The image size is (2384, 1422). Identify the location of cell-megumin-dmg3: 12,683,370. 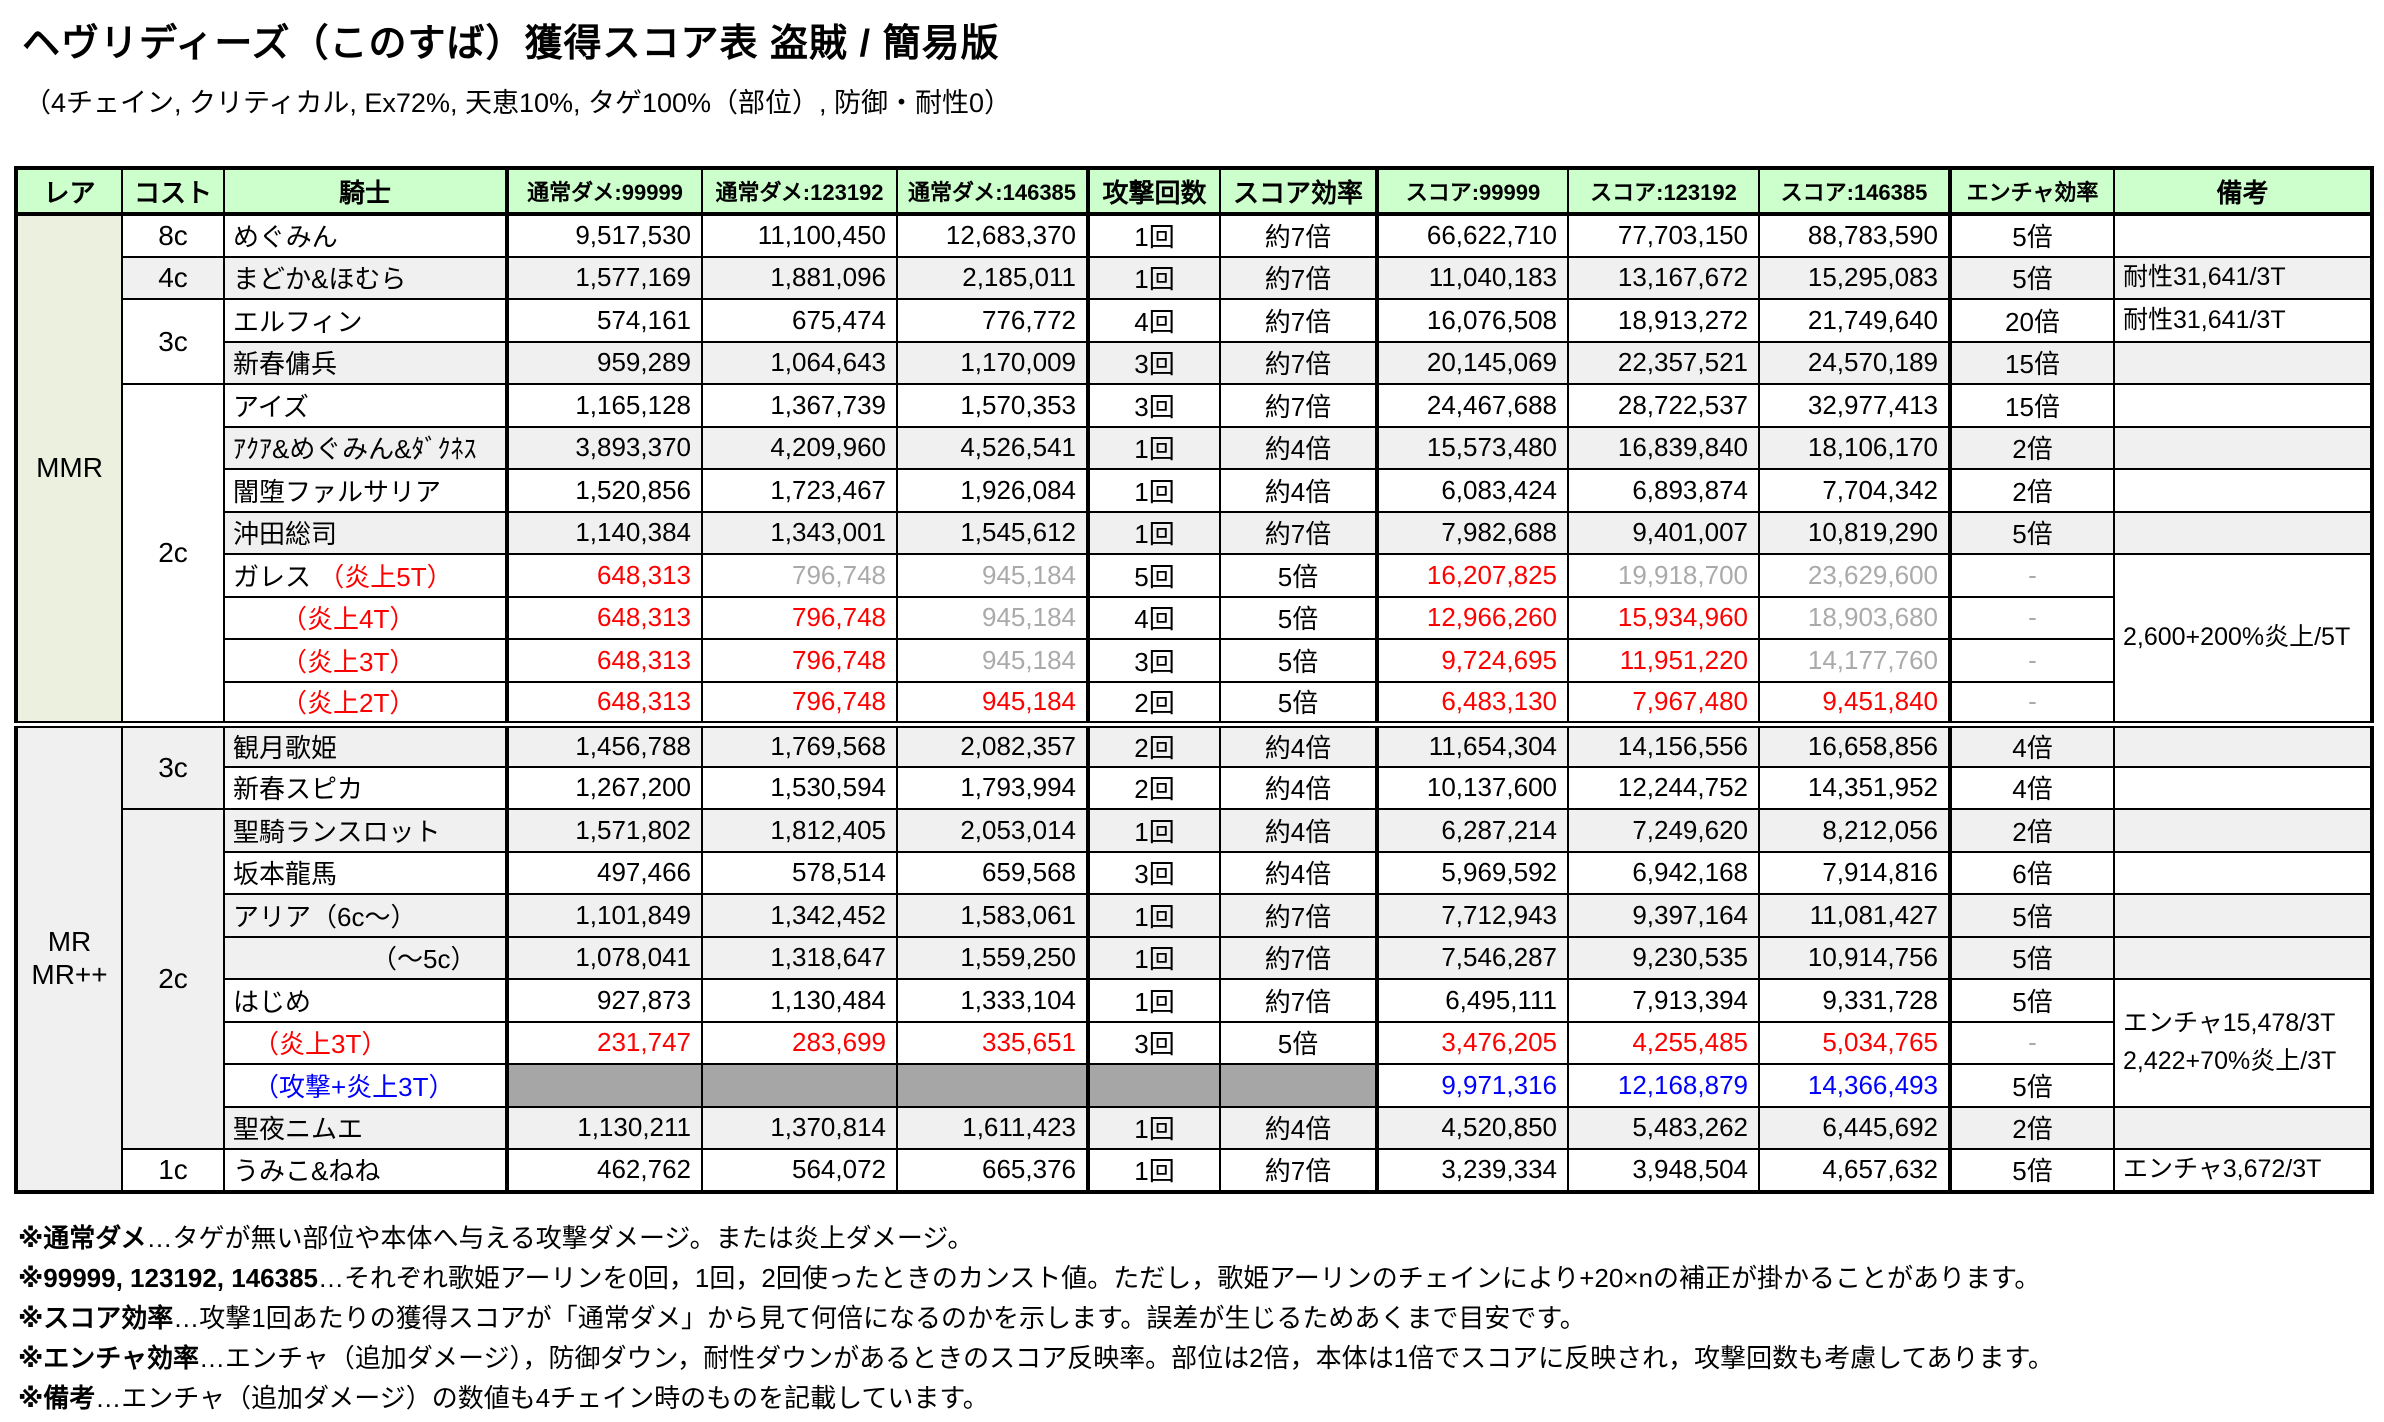
(993, 235).